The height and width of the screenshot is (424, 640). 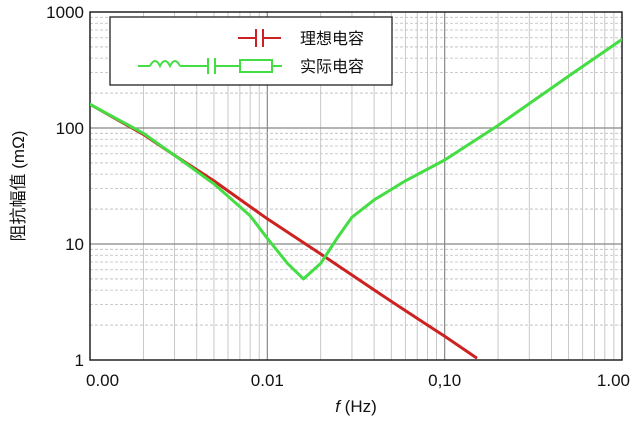 I want to click on x-axis-label: f (Hz), so click(x=356, y=406).